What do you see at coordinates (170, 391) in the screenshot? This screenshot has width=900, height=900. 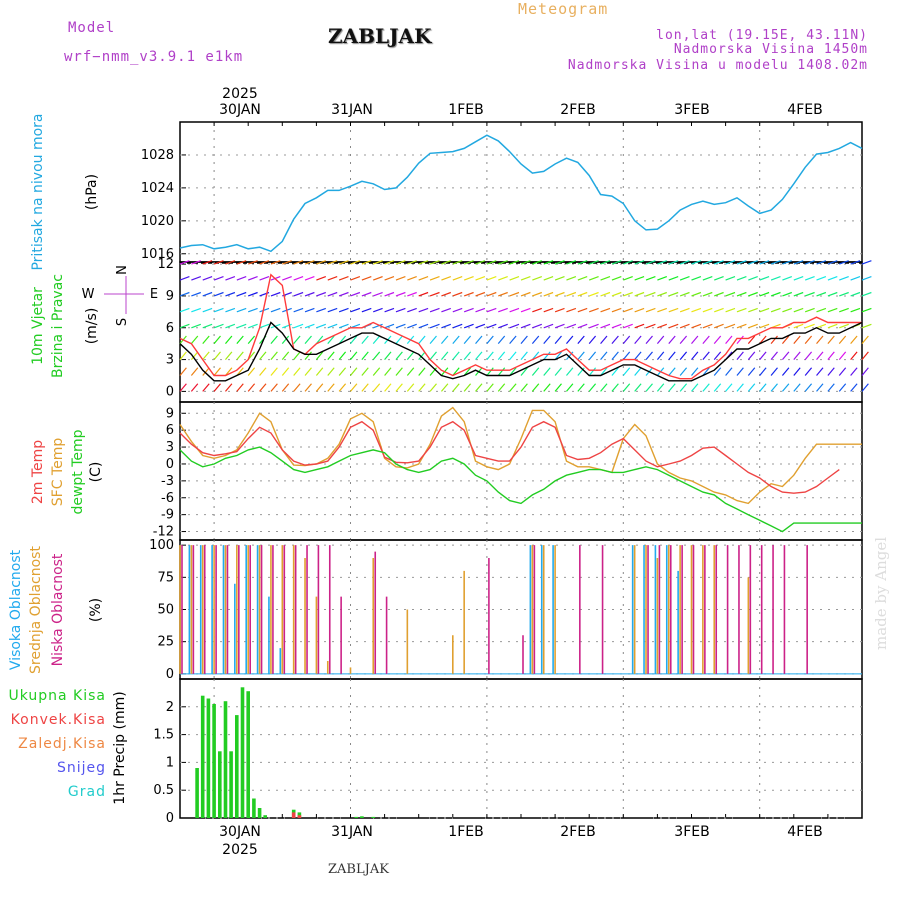 I see `y-tick-label-1: 0` at bounding box center [170, 391].